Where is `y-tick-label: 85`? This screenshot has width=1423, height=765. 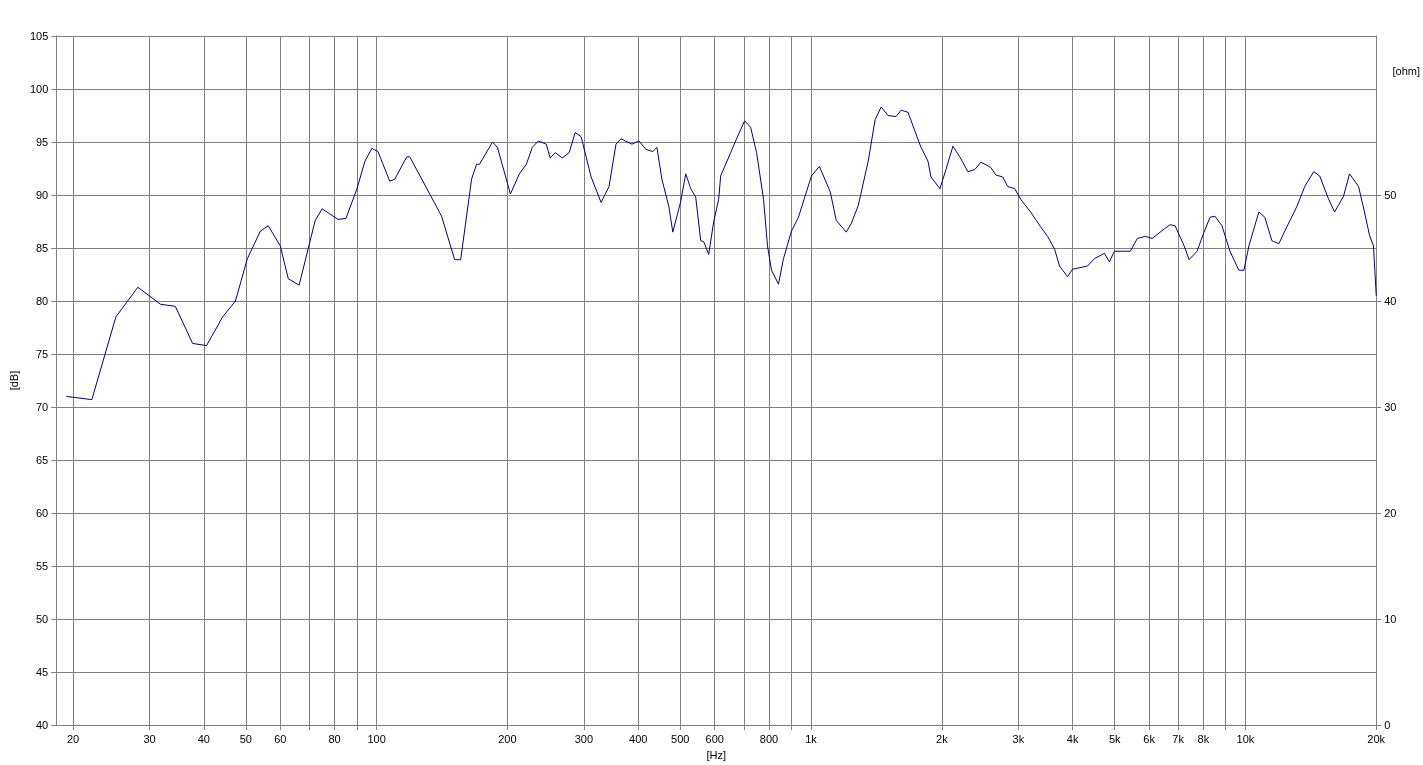
y-tick-label: 85 is located at coordinates (42, 248).